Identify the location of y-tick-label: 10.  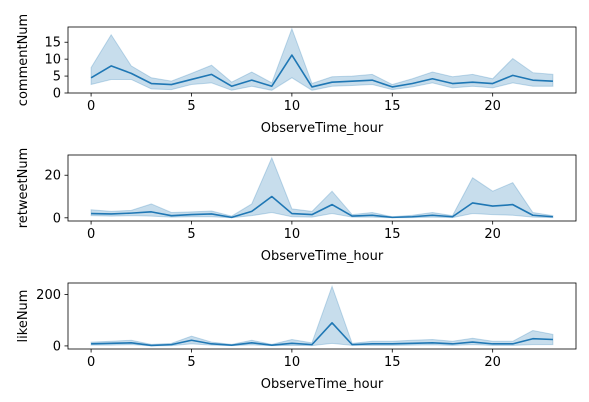
(52, 60).